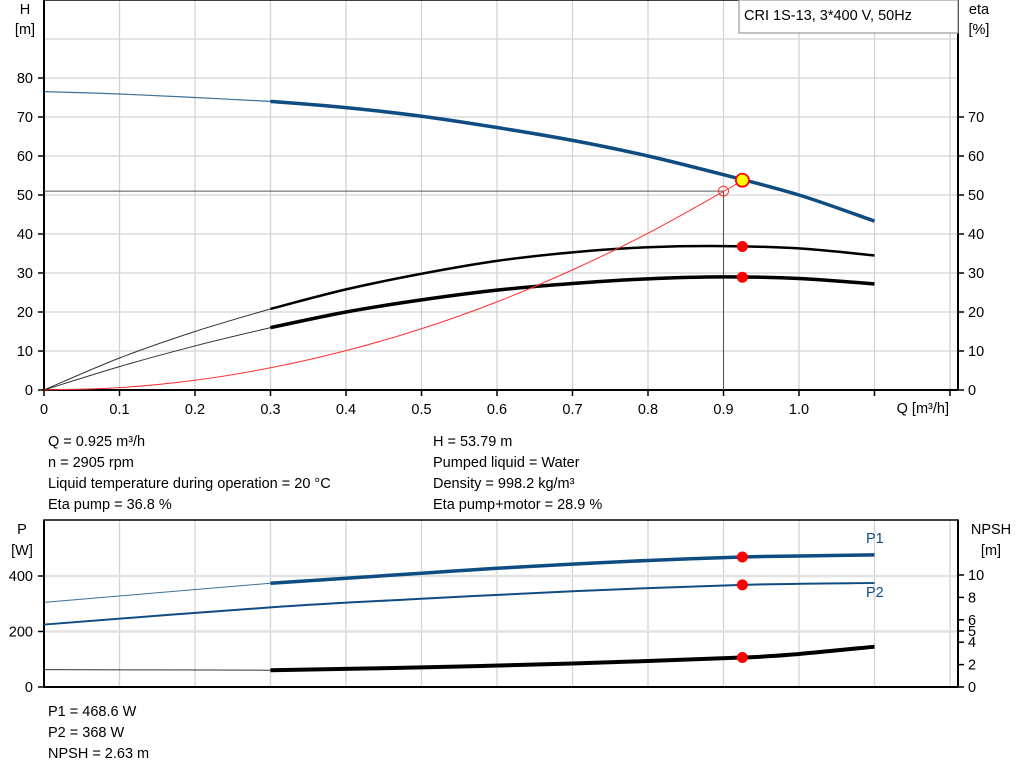 The image size is (1024, 781). What do you see at coordinates (21, 577) in the screenshot?
I see `p-tick-label: 400` at bounding box center [21, 577].